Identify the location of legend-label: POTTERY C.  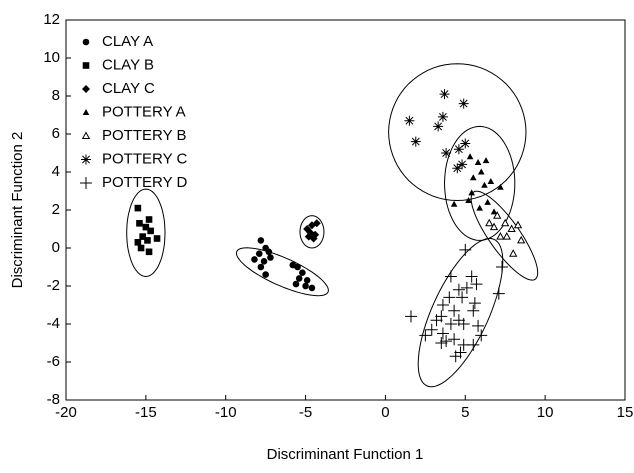
(144, 158).